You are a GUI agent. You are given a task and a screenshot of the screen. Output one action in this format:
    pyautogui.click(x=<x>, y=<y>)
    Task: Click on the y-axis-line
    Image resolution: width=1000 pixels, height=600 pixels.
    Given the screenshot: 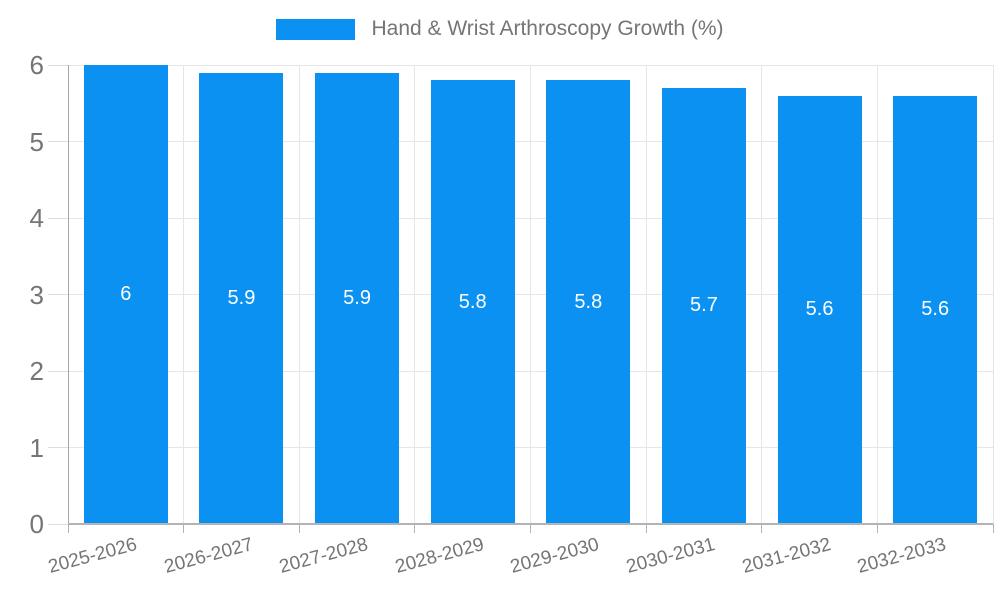 What is the action you would take?
    pyautogui.click(x=68, y=295)
    